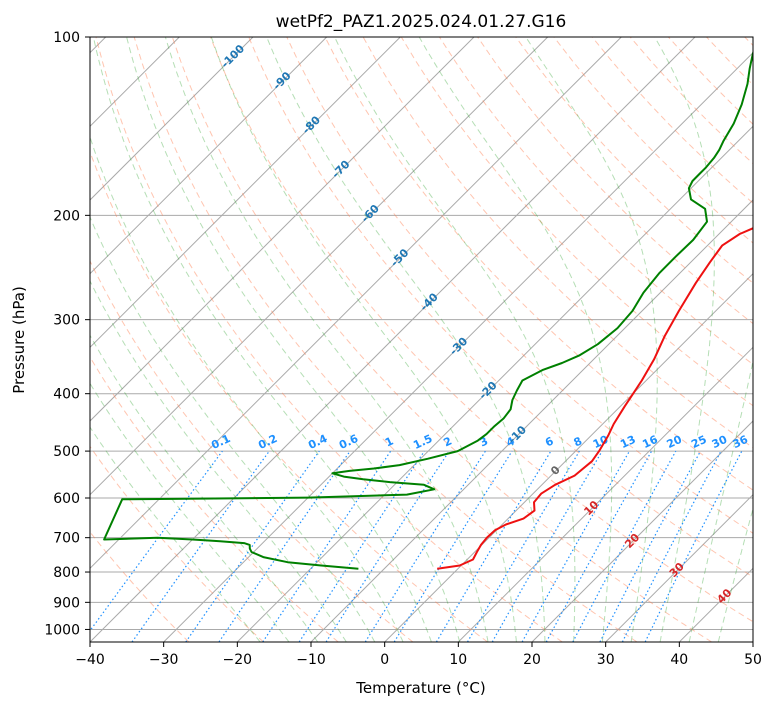 This screenshot has height=708, width=775. I want to click on y-tick-label: 900, so click(66, 603).